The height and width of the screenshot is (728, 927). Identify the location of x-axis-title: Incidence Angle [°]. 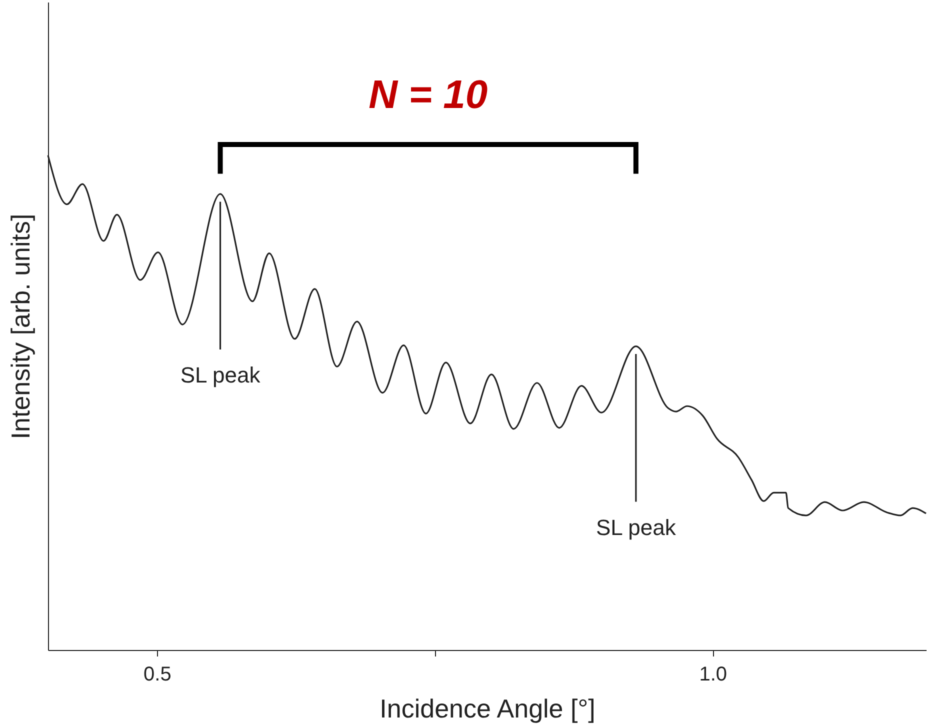
(488, 709).